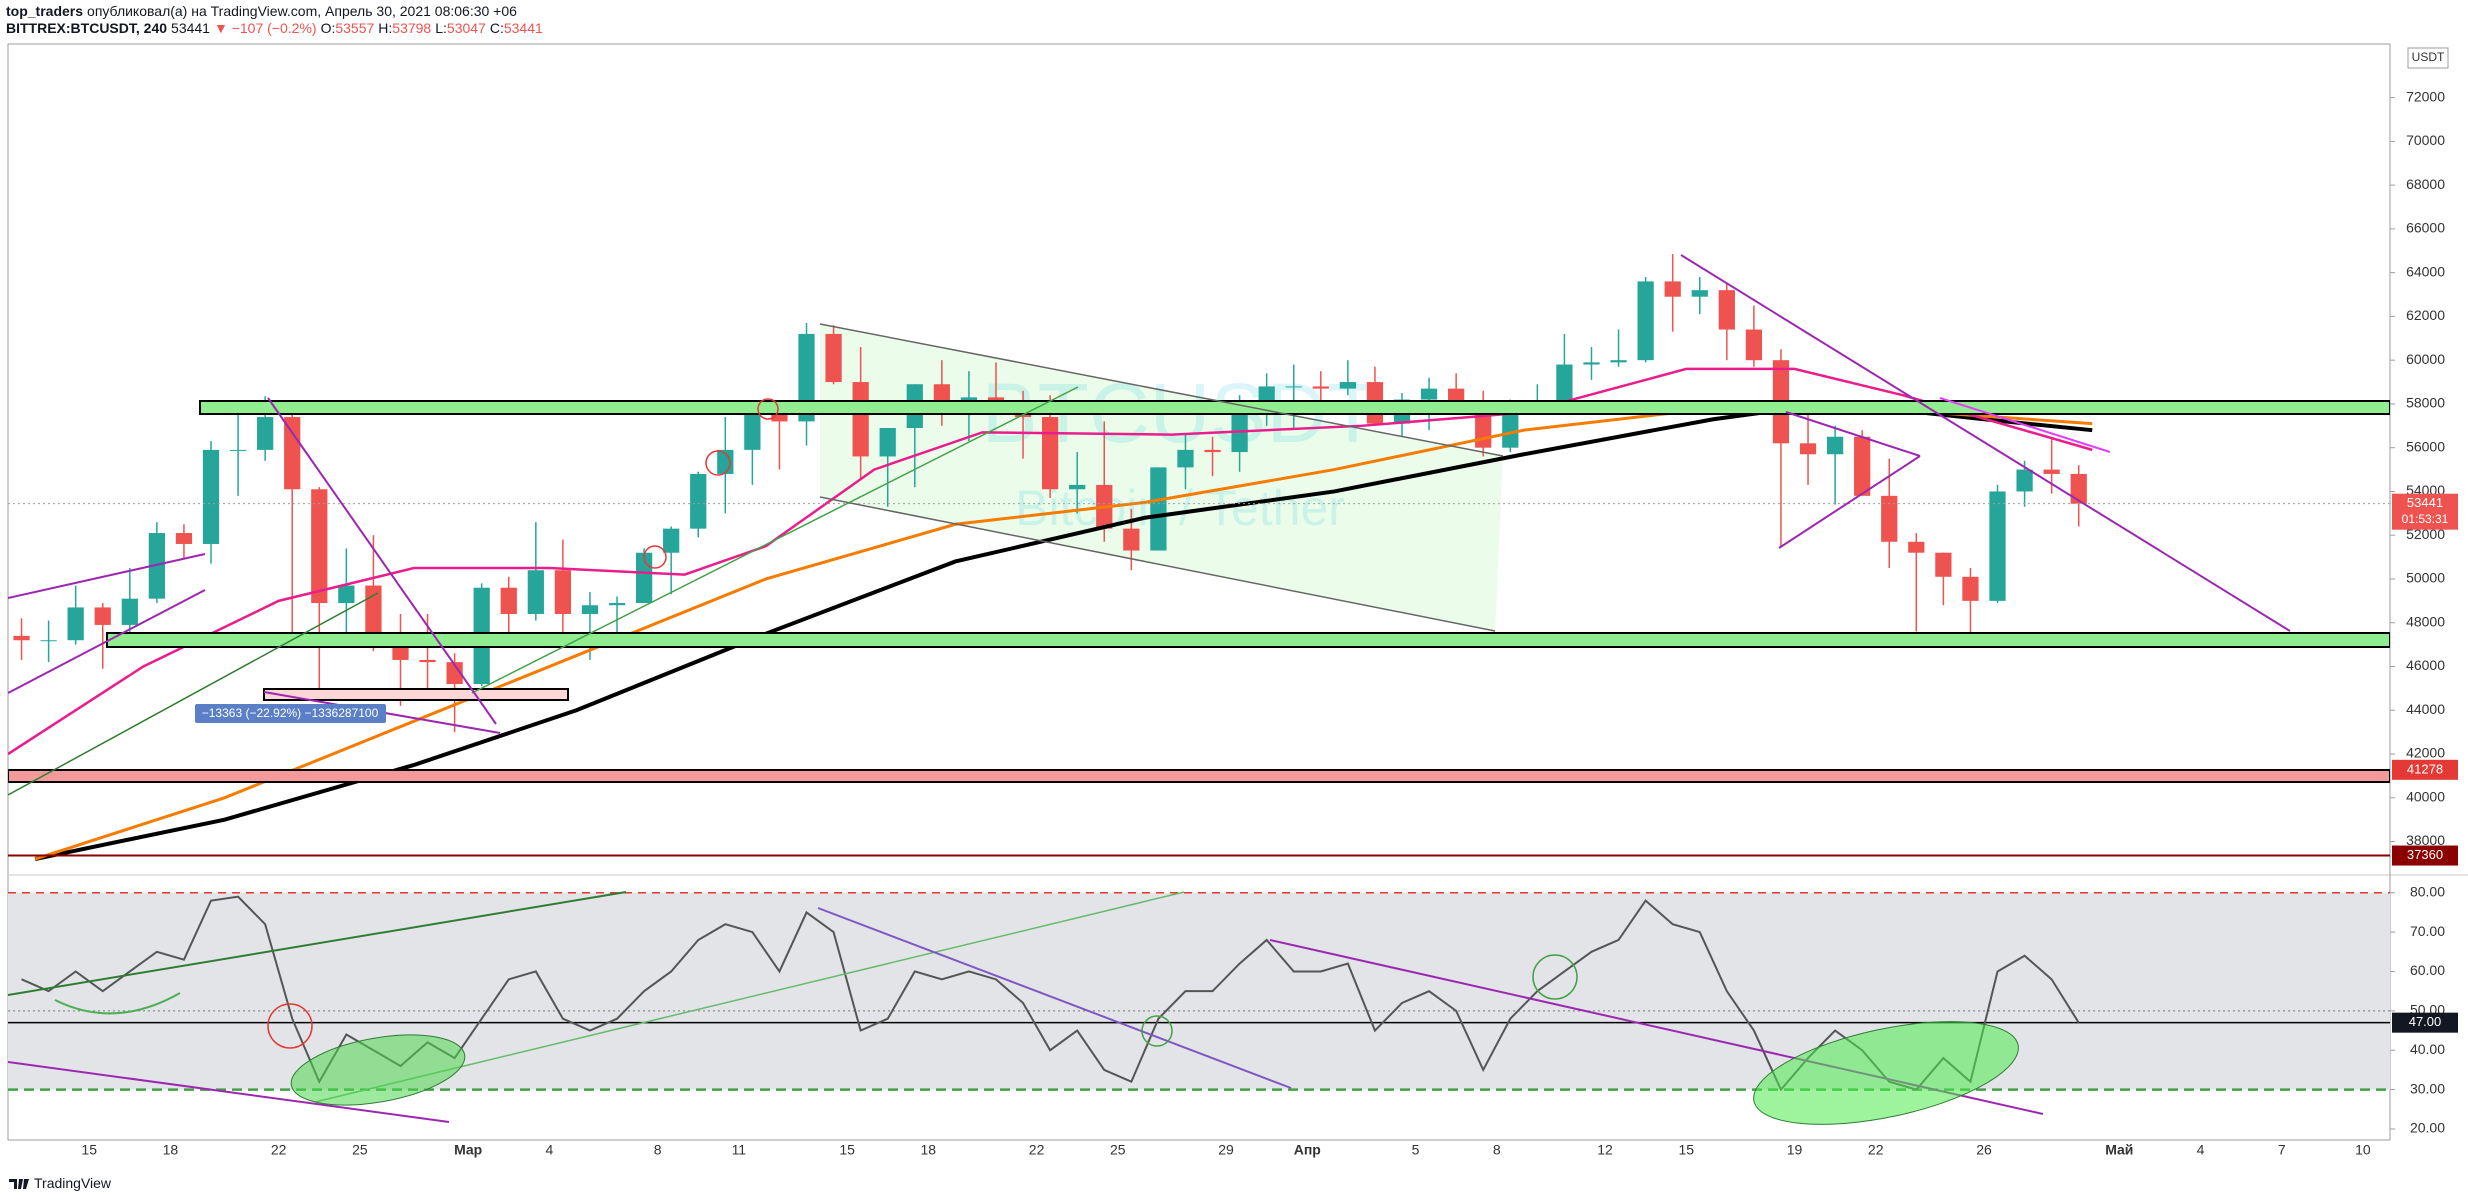 Image resolution: width=2468 pixels, height=1202 pixels. What do you see at coordinates (2427, 1088) in the screenshot?
I see `y-tick-label: 30.00` at bounding box center [2427, 1088].